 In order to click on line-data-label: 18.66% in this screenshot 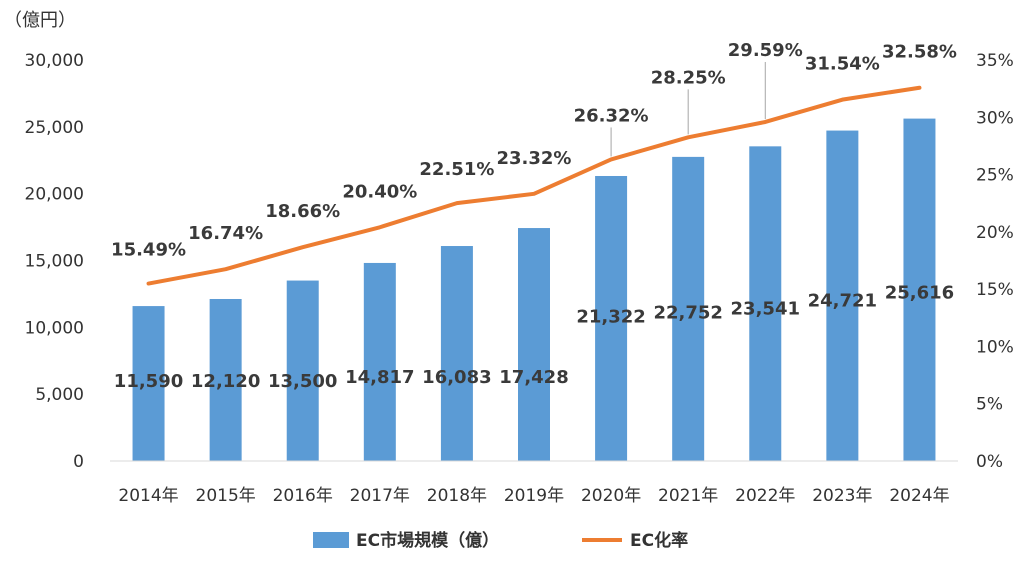, I will do `click(302, 211)`.